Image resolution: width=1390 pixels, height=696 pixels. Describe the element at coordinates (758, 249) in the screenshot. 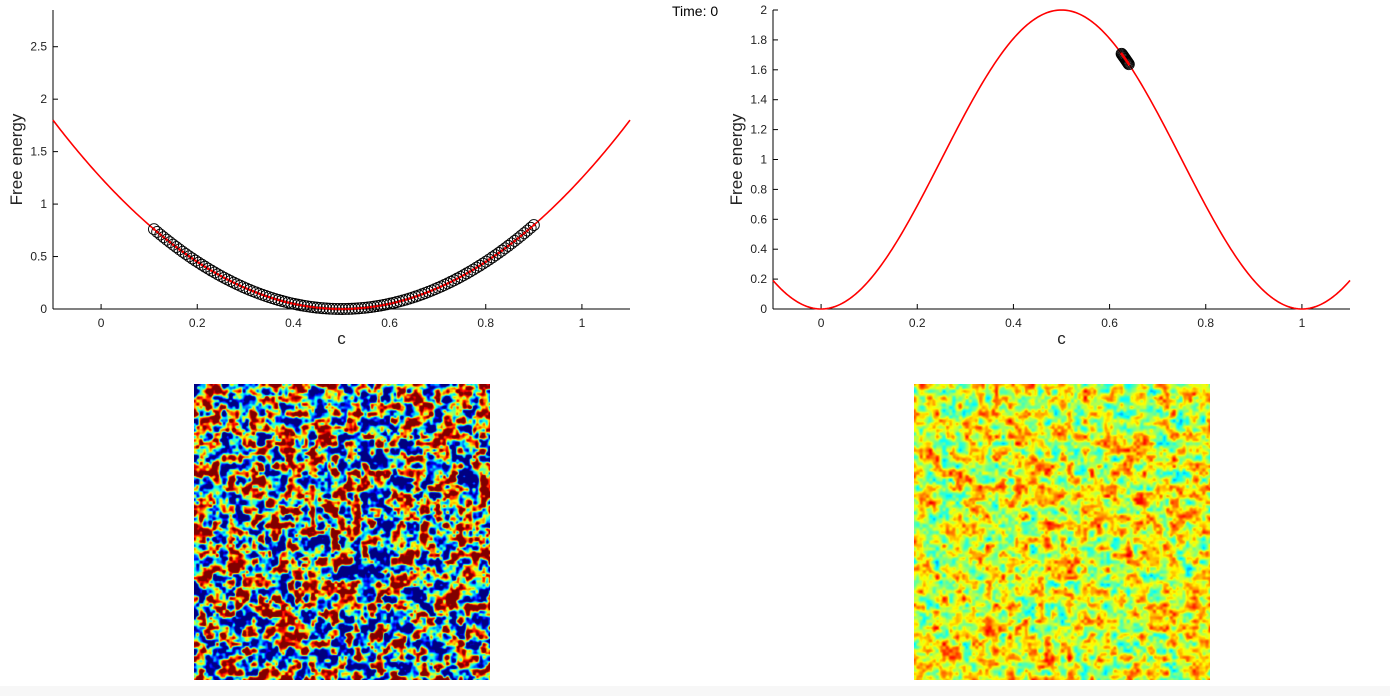

I see `y-tick-label: 0.4` at that location.